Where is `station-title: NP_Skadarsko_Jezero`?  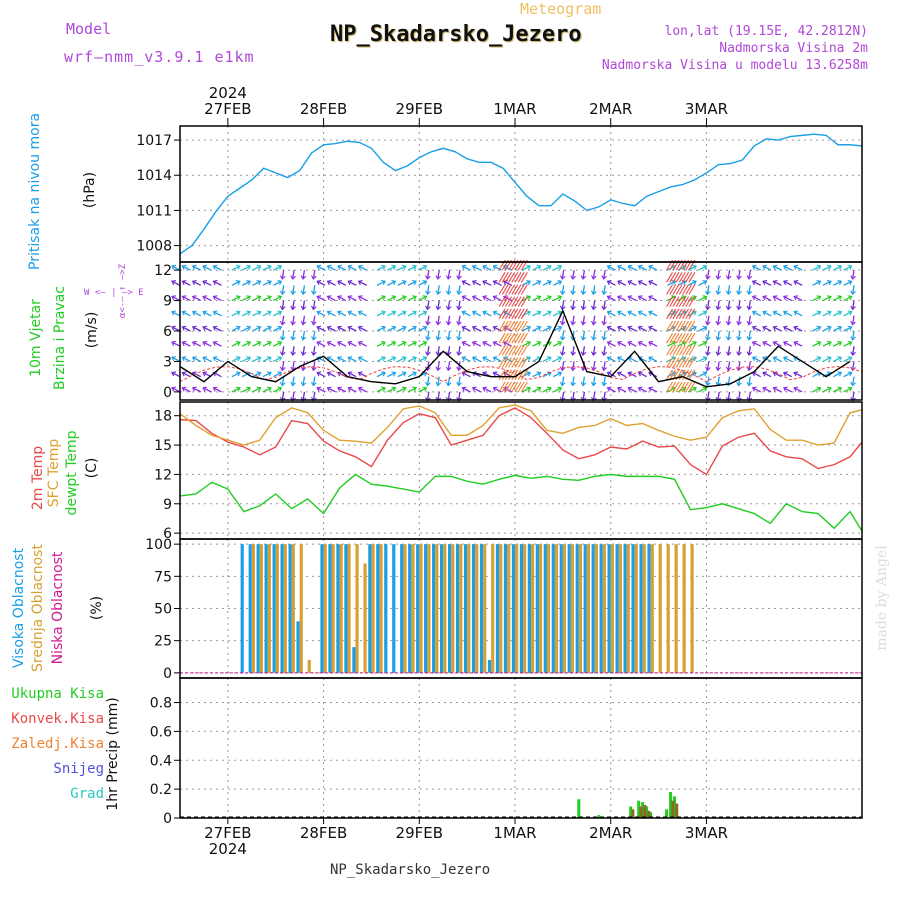
station-title: NP_Skadarsko_Jezero is located at coordinates (456, 34).